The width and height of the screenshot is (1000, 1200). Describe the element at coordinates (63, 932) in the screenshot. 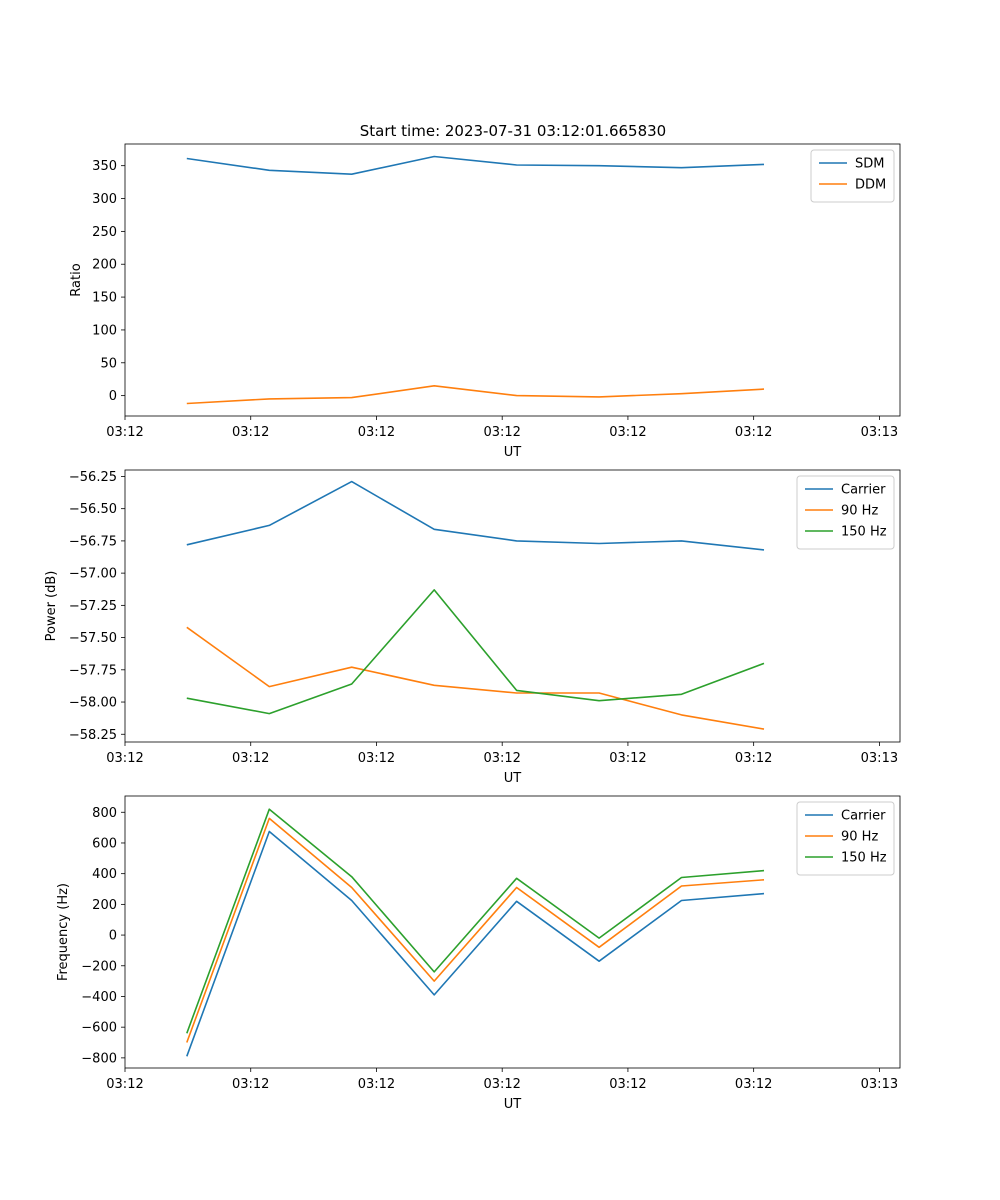

I see `y-axis-label: Frequency (Hz)` at that location.